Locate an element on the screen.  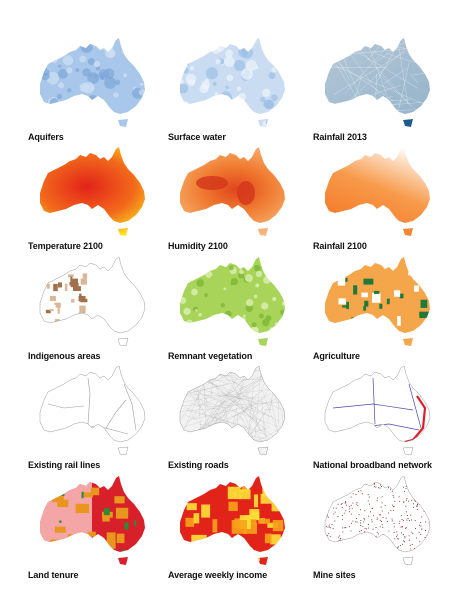
national-broadband-network-panel: National broadband network is located at coordinates (383, 423).